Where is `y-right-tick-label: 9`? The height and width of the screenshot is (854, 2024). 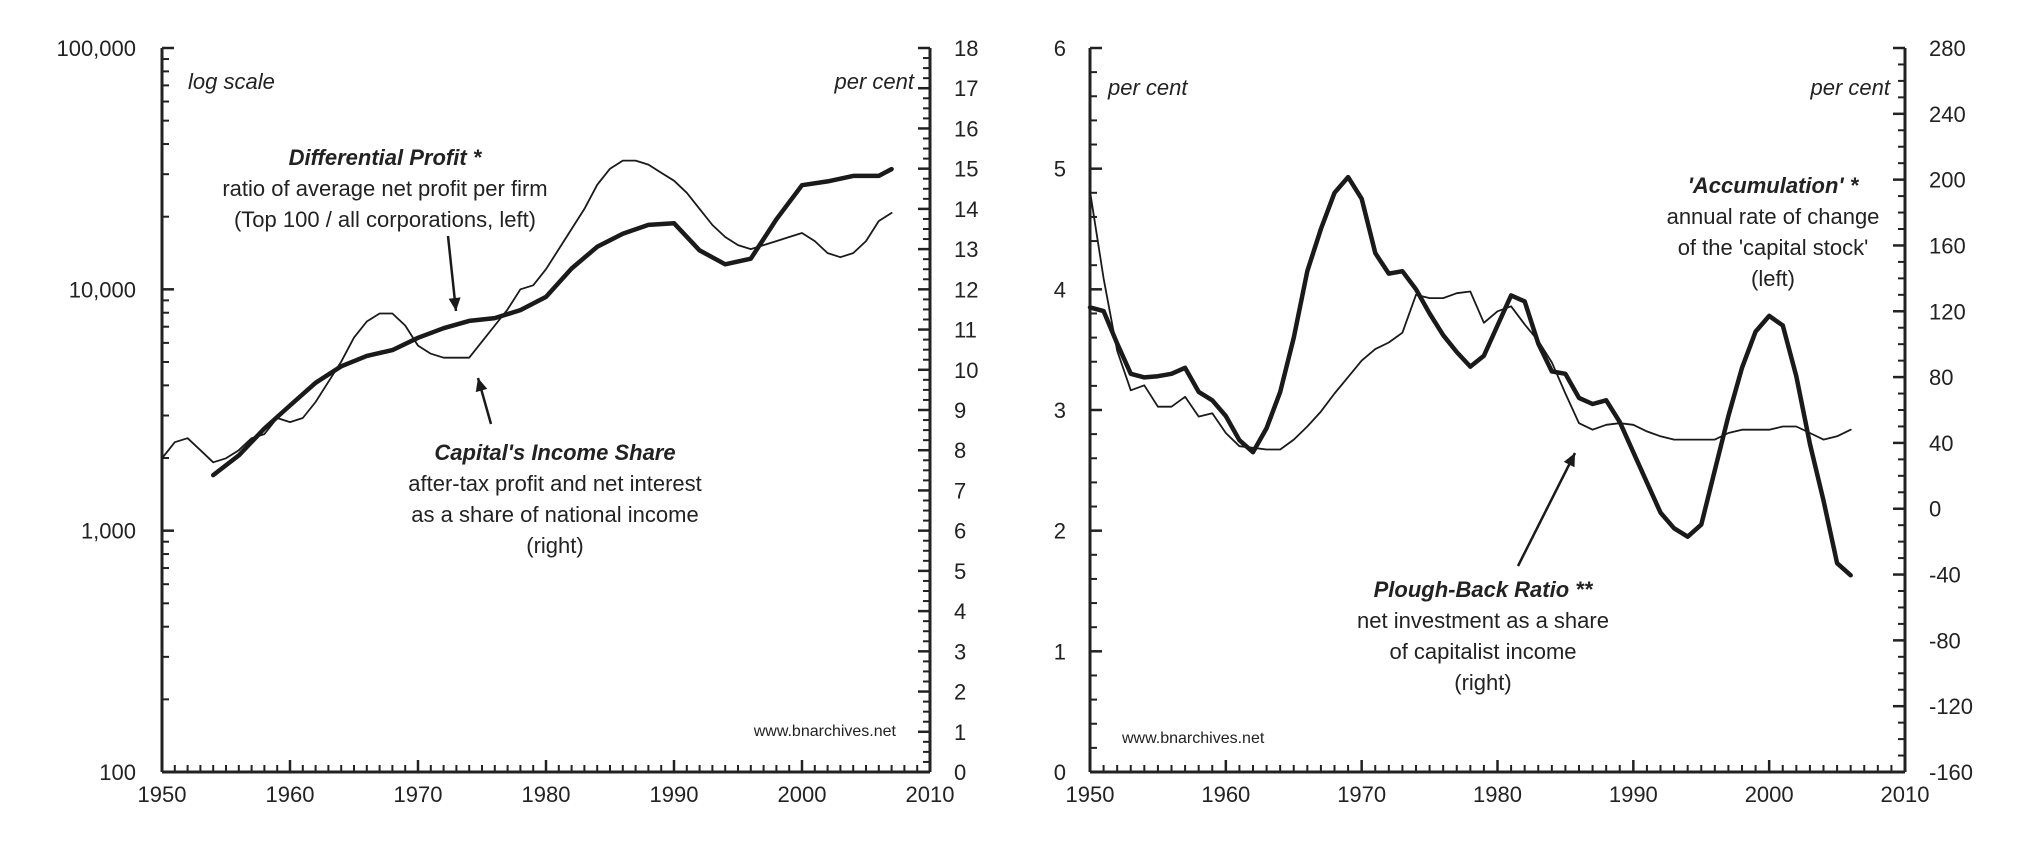
y-right-tick-label: 9 is located at coordinates (960, 410).